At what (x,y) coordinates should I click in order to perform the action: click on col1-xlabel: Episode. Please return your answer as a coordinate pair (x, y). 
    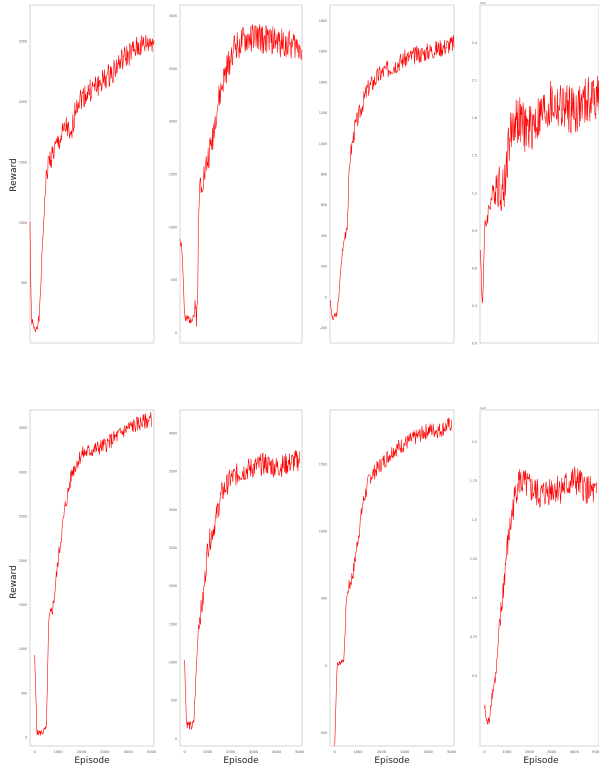
    Looking at the image, I should click on (92, 761).